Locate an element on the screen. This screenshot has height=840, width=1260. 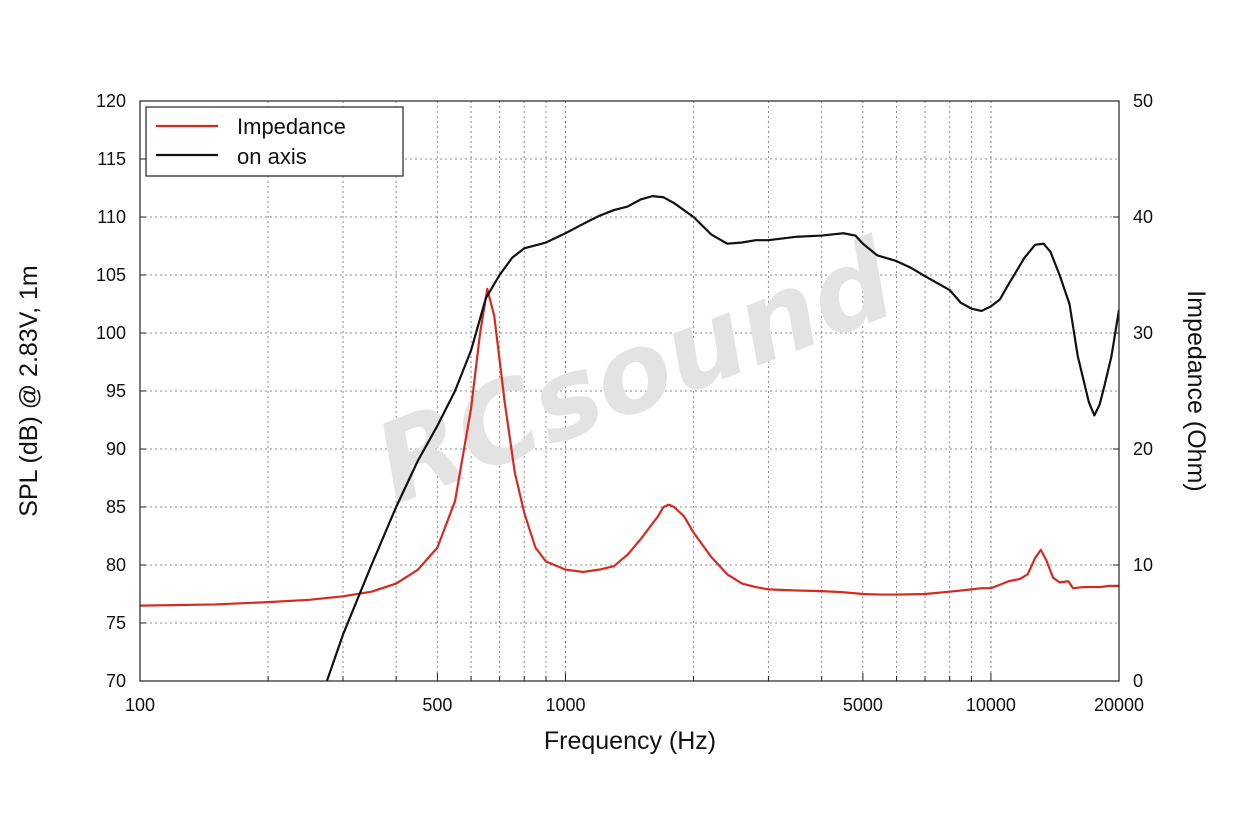
left-tick-label: 90 is located at coordinates (116, 449).